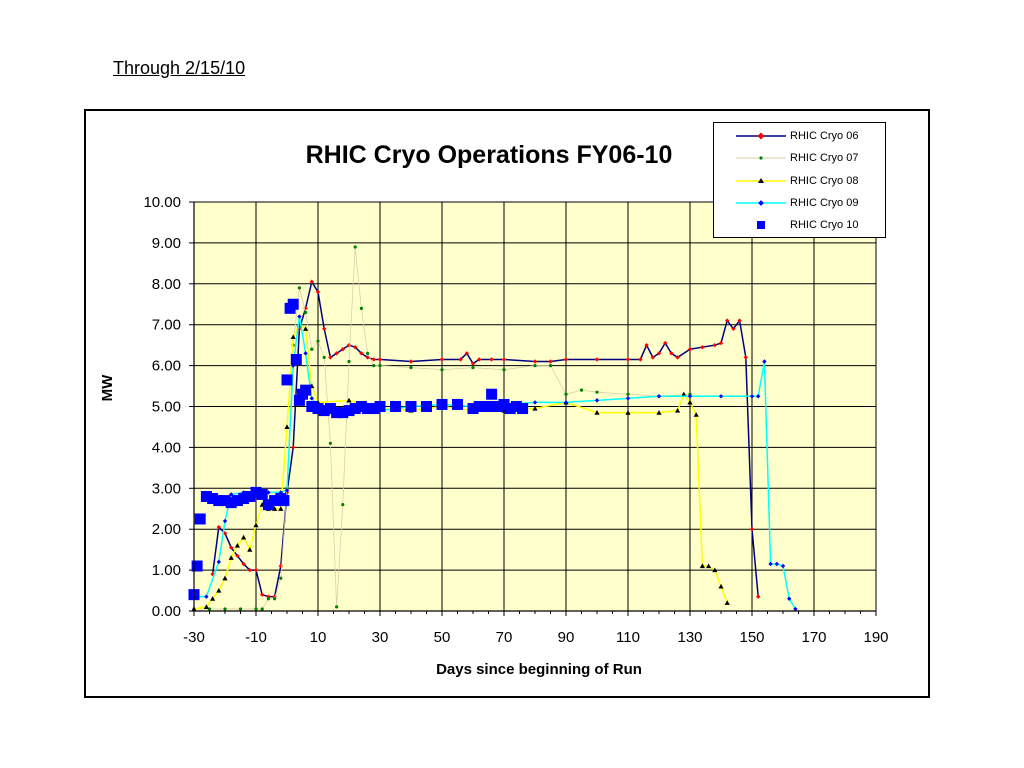 This screenshot has height=768, width=1024. Describe the element at coordinates (166, 366) in the screenshot. I see `y-tick-label: 6.00` at that location.